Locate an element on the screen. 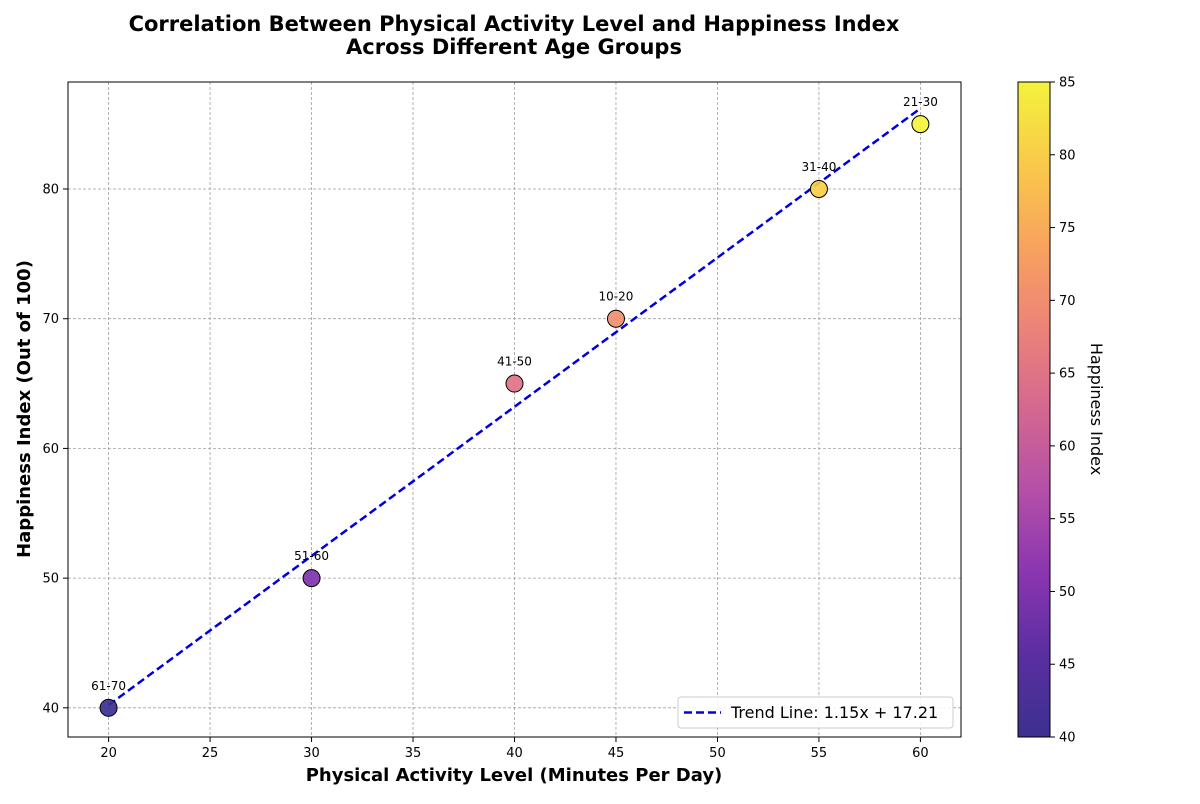  colorbar-tick-label: 60 is located at coordinates (1067, 446).